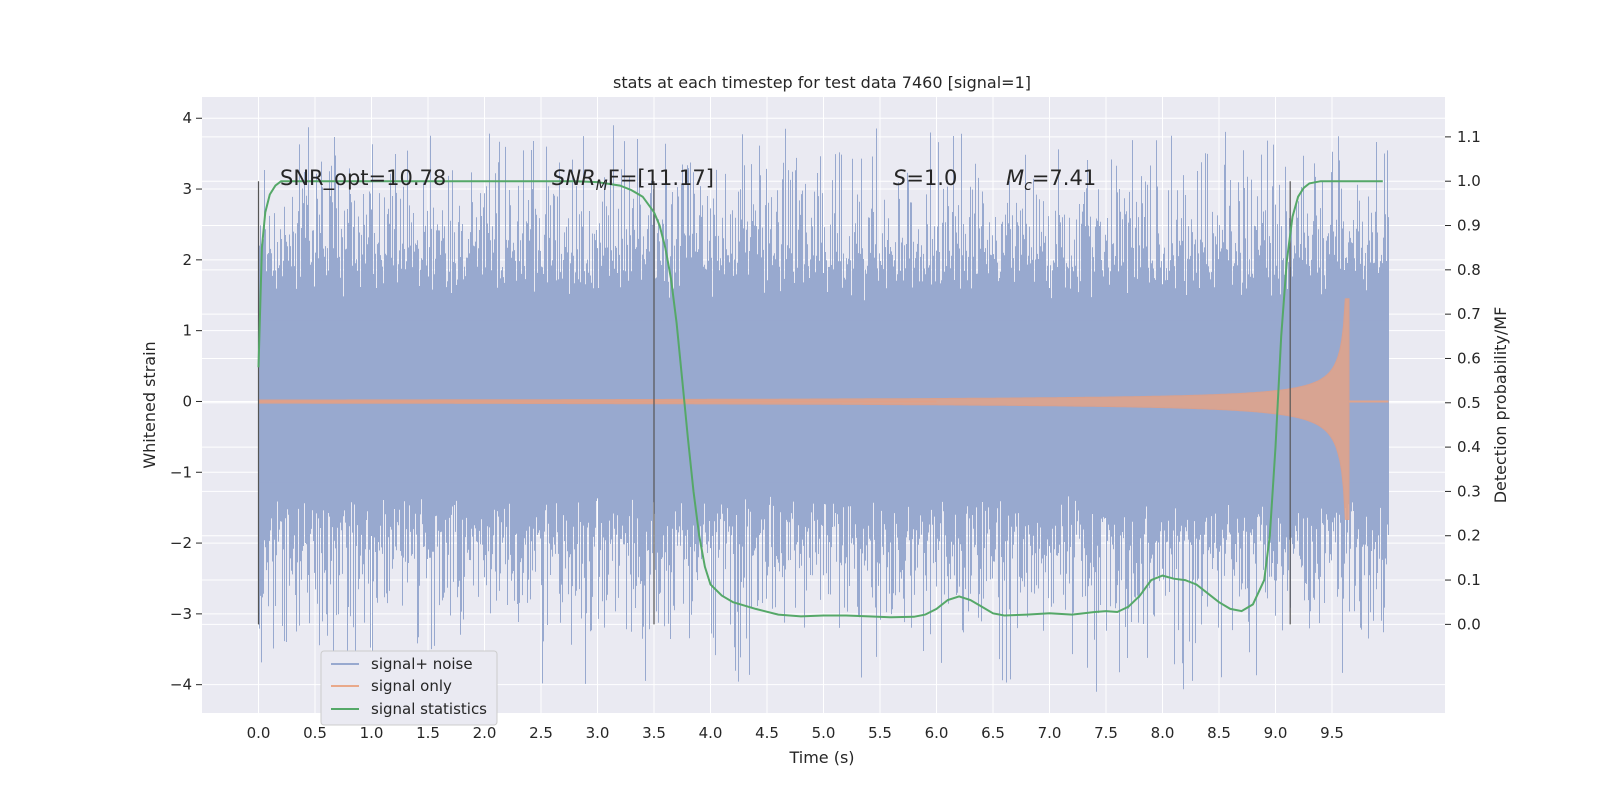  Describe the element at coordinates (429, 709) in the screenshot. I see `legend-label-stats: signal statistics` at that location.